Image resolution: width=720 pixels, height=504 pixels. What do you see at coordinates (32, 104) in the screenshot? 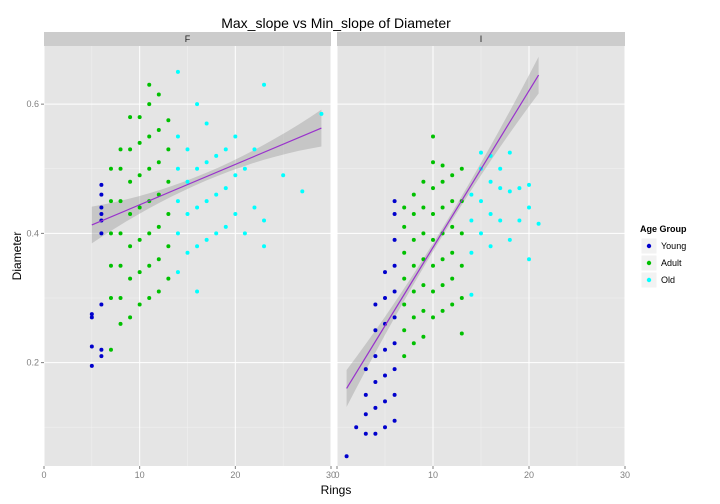
I see `y-tick-label: 0.6` at bounding box center [32, 104].